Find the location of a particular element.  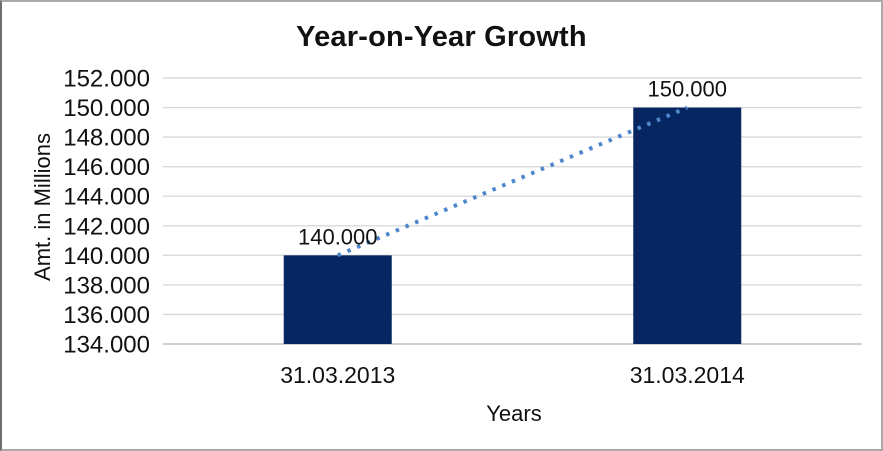

y-tick-label: 146.000 is located at coordinates (106, 167).